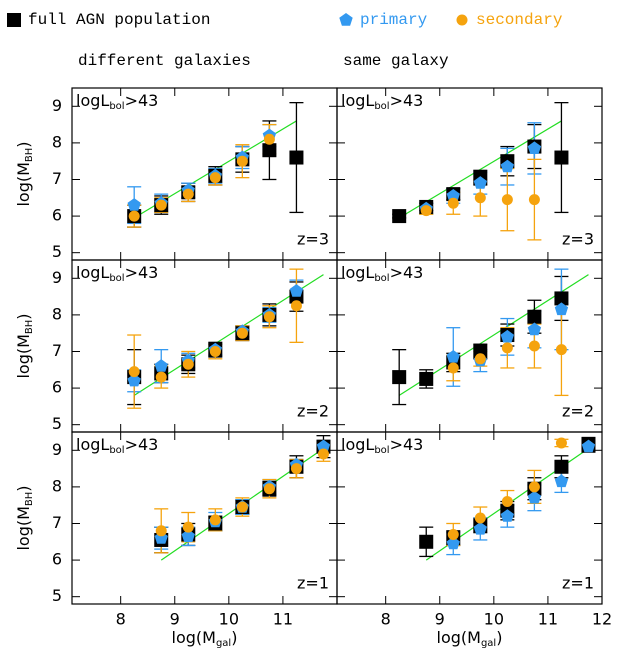 Image resolution: width=622 pixels, height=655 pixels. What do you see at coordinates (602, 619) in the screenshot?
I see `x-tick-label: 12` at bounding box center [602, 619].